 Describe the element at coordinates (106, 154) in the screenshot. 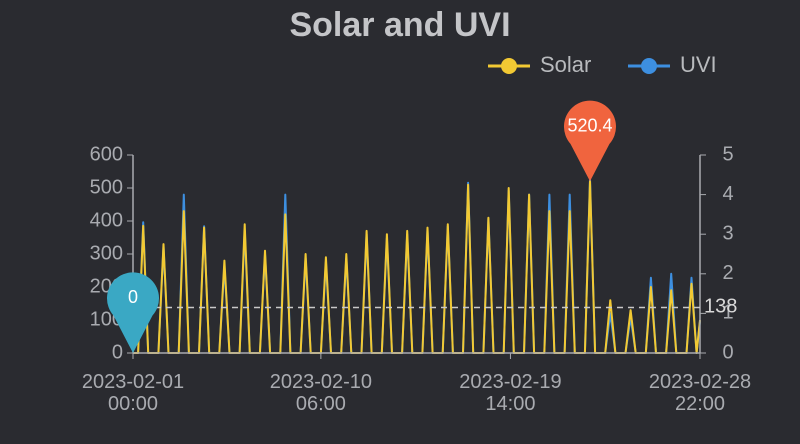

I see `y-tick-label: 600` at that location.